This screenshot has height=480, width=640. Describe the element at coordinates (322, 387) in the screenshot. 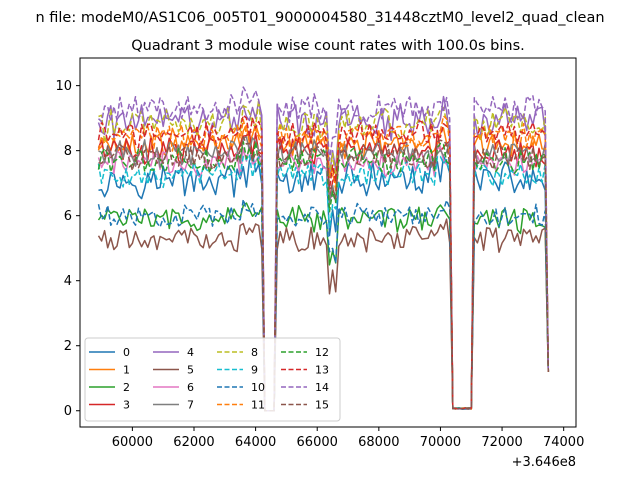

I see `legend-label-14: 14` at that location.